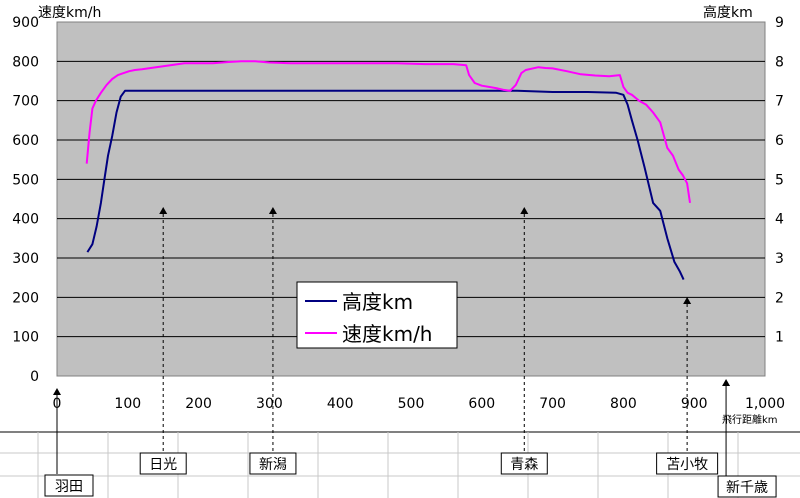 The width and height of the screenshot is (800, 498). Describe the element at coordinates (765, 404) in the screenshot. I see `x-tick-label: 1,000` at that location.